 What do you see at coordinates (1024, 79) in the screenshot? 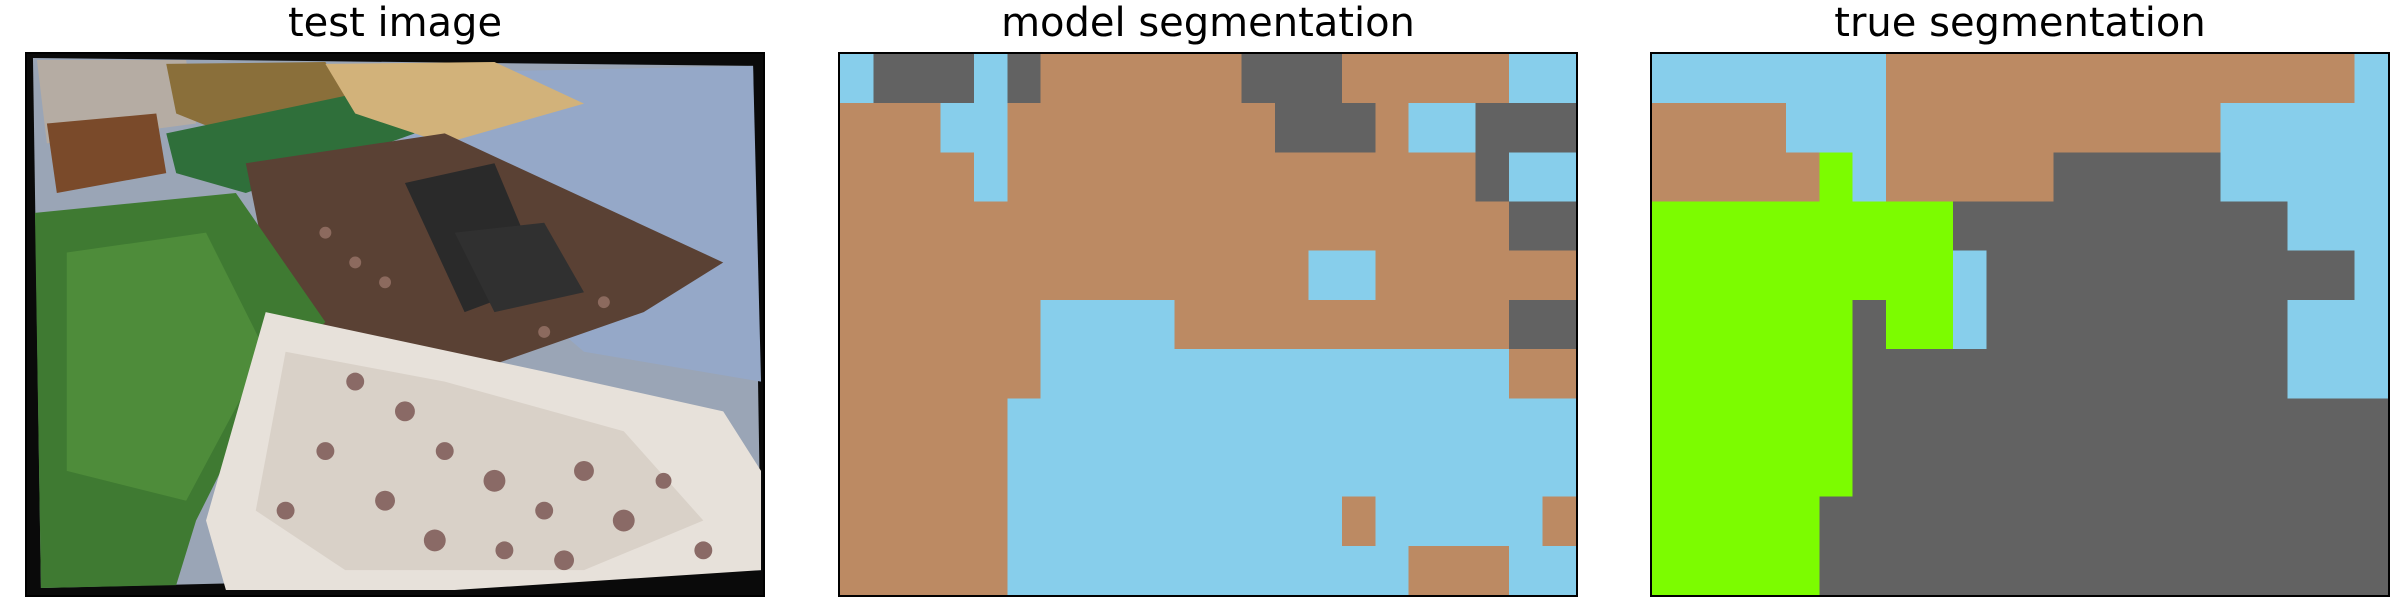
I see `model-seg-cell-gray` at bounding box center [1024, 79].